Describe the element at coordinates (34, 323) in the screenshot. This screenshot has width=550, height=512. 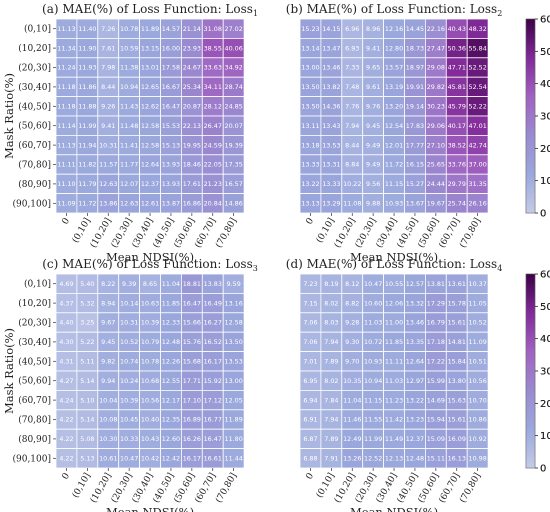
I see `y-tick-label: (20,30]` at that location.